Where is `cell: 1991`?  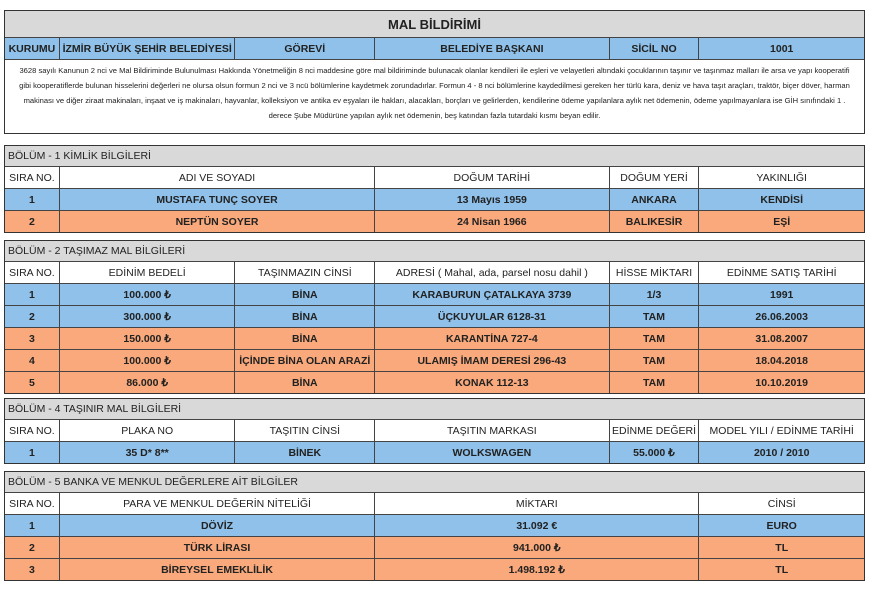
cell: 1991 is located at coordinates (781, 294).